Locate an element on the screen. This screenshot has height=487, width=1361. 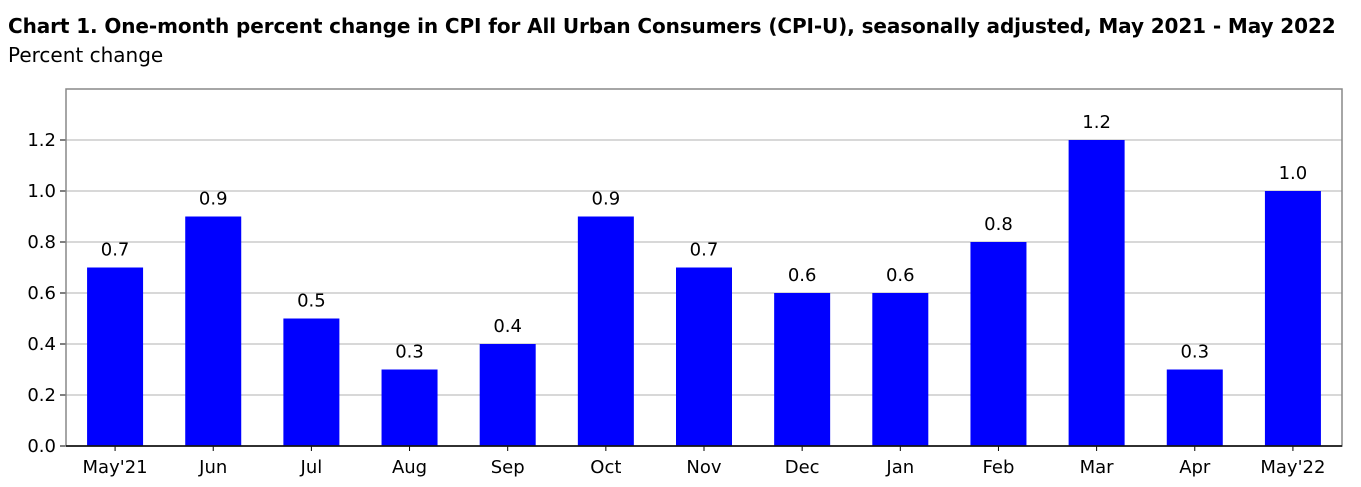
data-label: 1.2 is located at coordinates (1096, 122).